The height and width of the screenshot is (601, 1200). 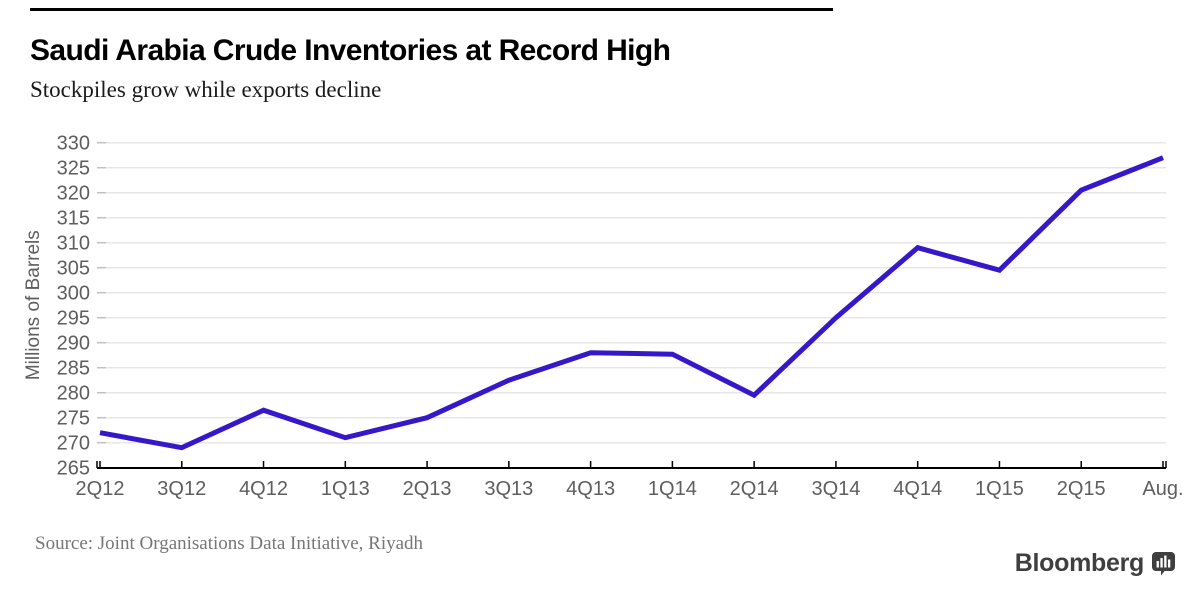 I want to click on y-axis-label: 315, so click(x=73, y=219).